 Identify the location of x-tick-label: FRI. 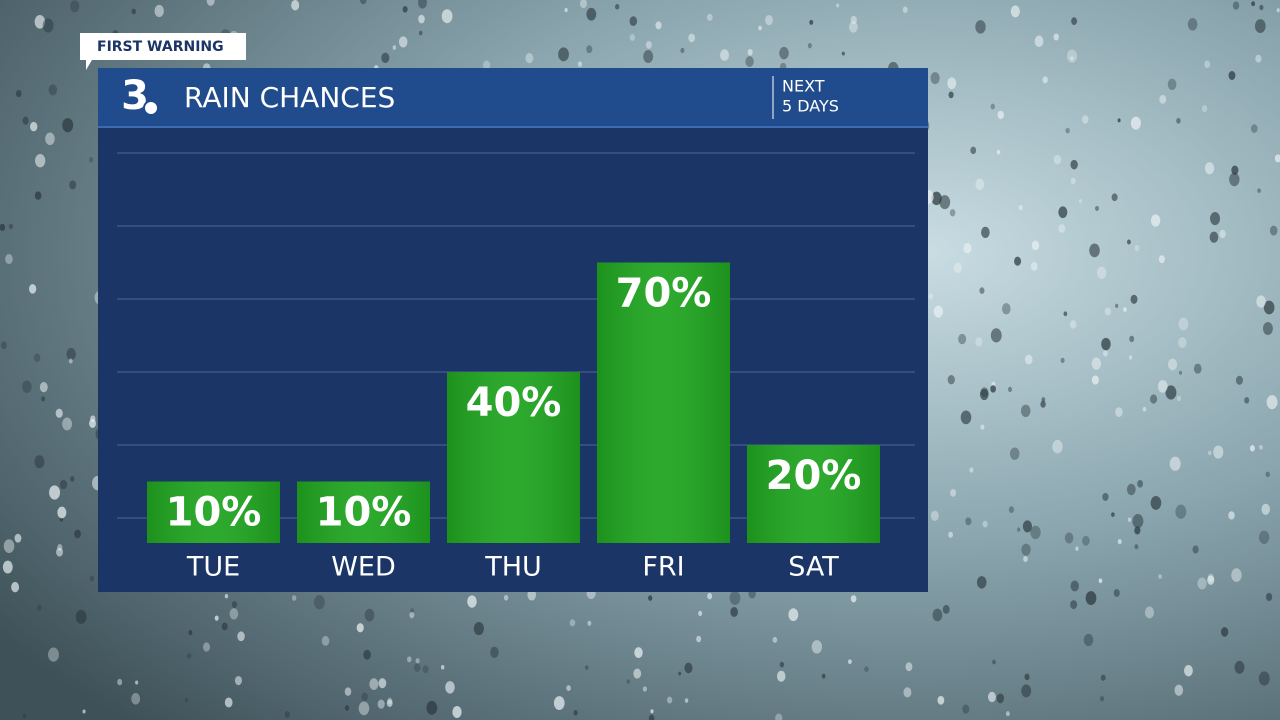
(663, 567).